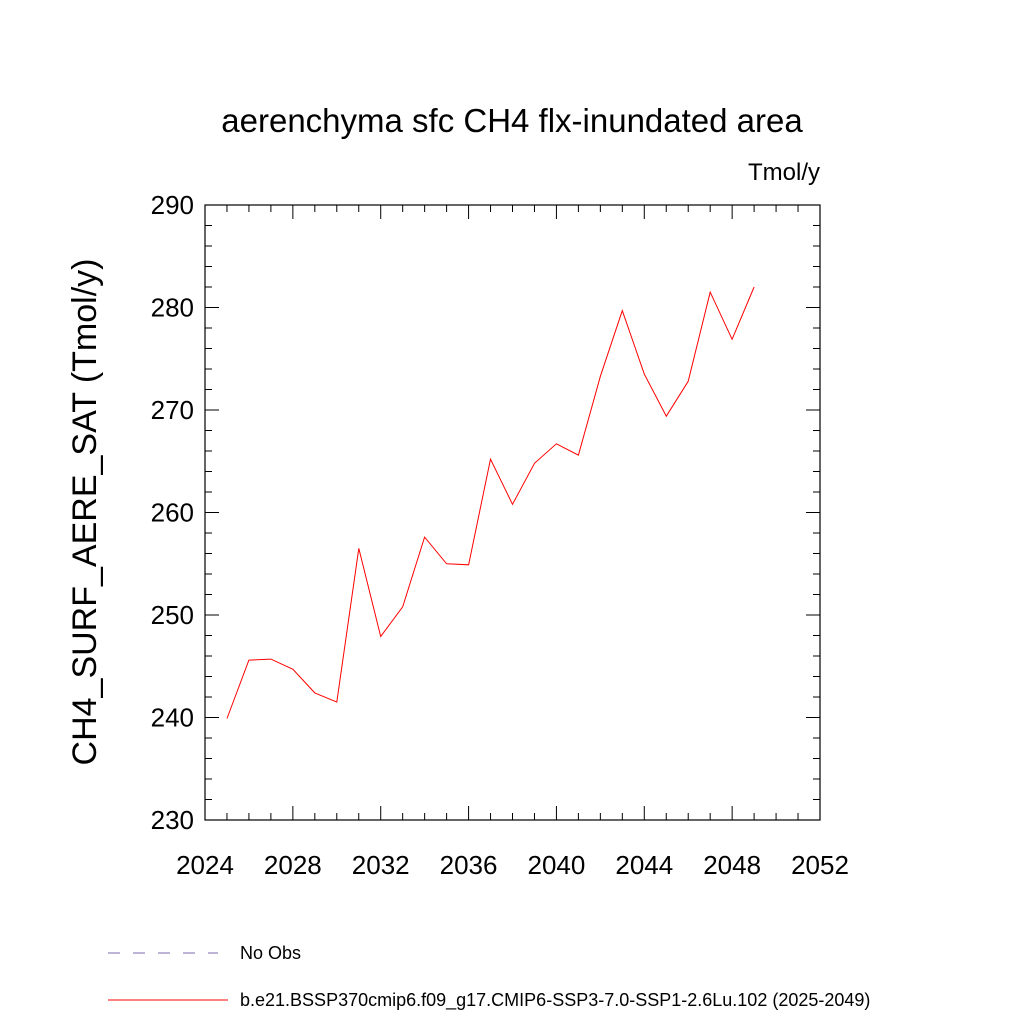 Image resolution: width=1024 pixels, height=1024 pixels. I want to click on y-axis-label: CH4_SURF_AERE_SAT (Tmol/y), so click(85, 512).